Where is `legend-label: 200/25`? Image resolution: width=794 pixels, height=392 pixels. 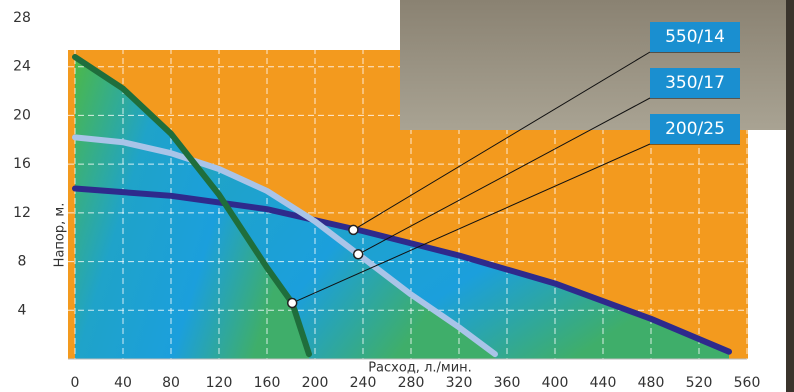
legend-label: 200/25 is located at coordinates (695, 129).